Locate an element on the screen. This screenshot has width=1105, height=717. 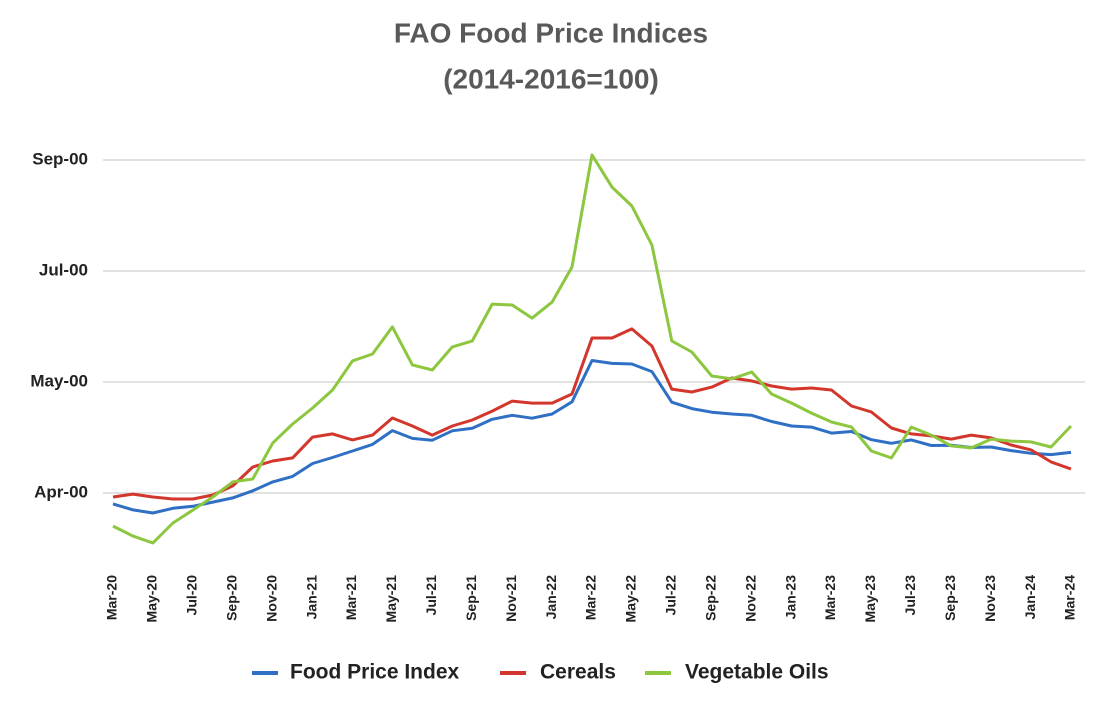
x-tick-label: Nov-20 is located at coordinates (271, 598).